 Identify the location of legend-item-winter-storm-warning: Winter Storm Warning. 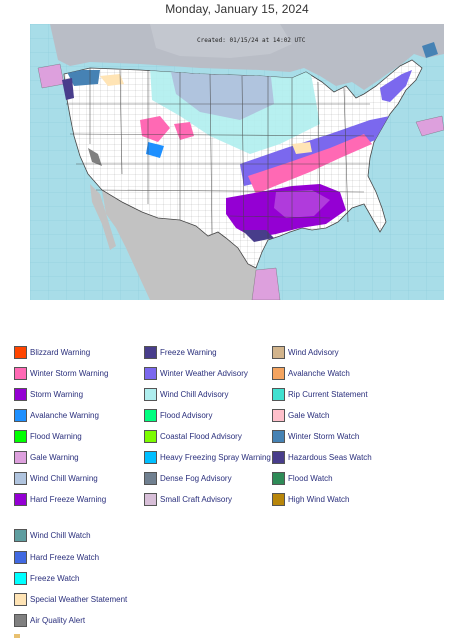
(61, 373).